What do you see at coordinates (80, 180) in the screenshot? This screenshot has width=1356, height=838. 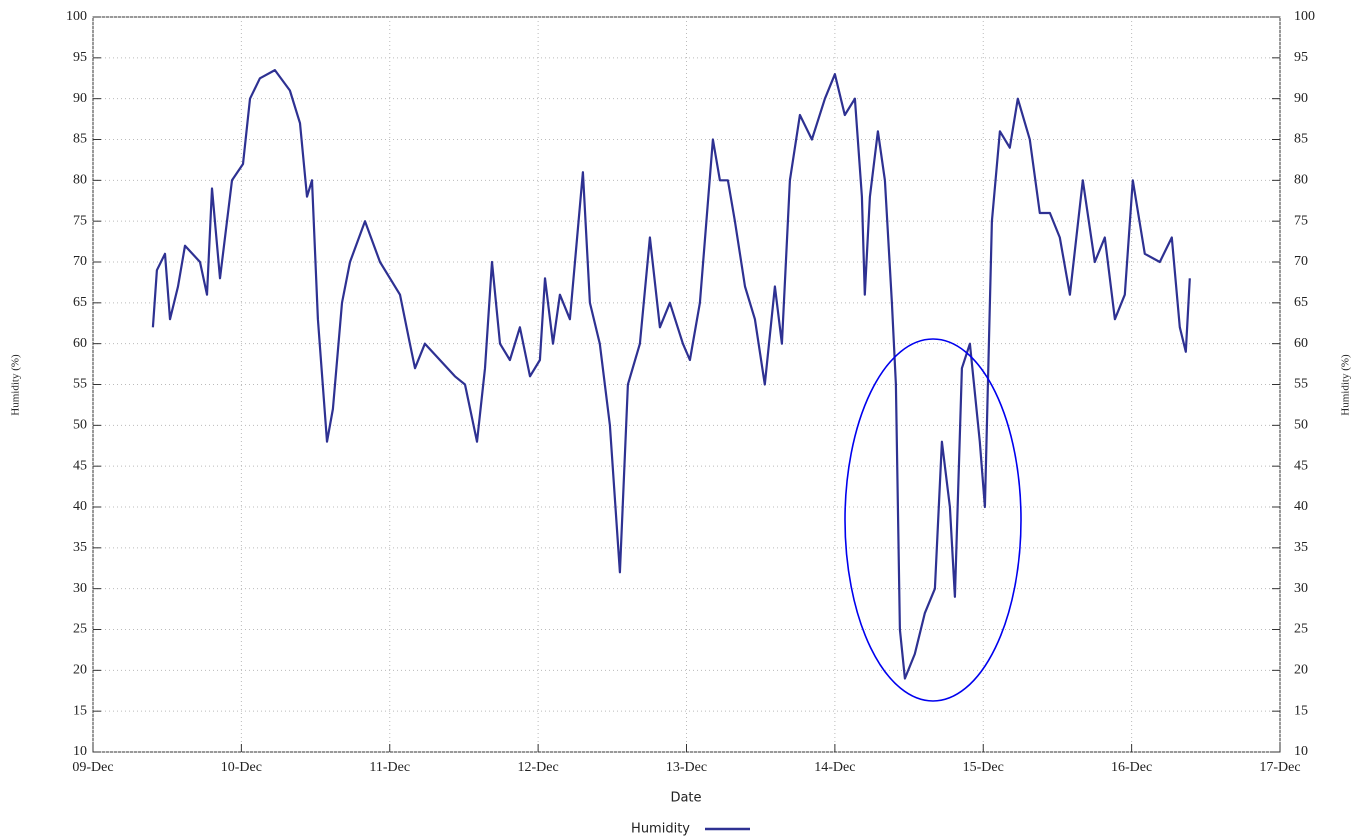 I see `y-tick-label: 80` at bounding box center [80, 180].